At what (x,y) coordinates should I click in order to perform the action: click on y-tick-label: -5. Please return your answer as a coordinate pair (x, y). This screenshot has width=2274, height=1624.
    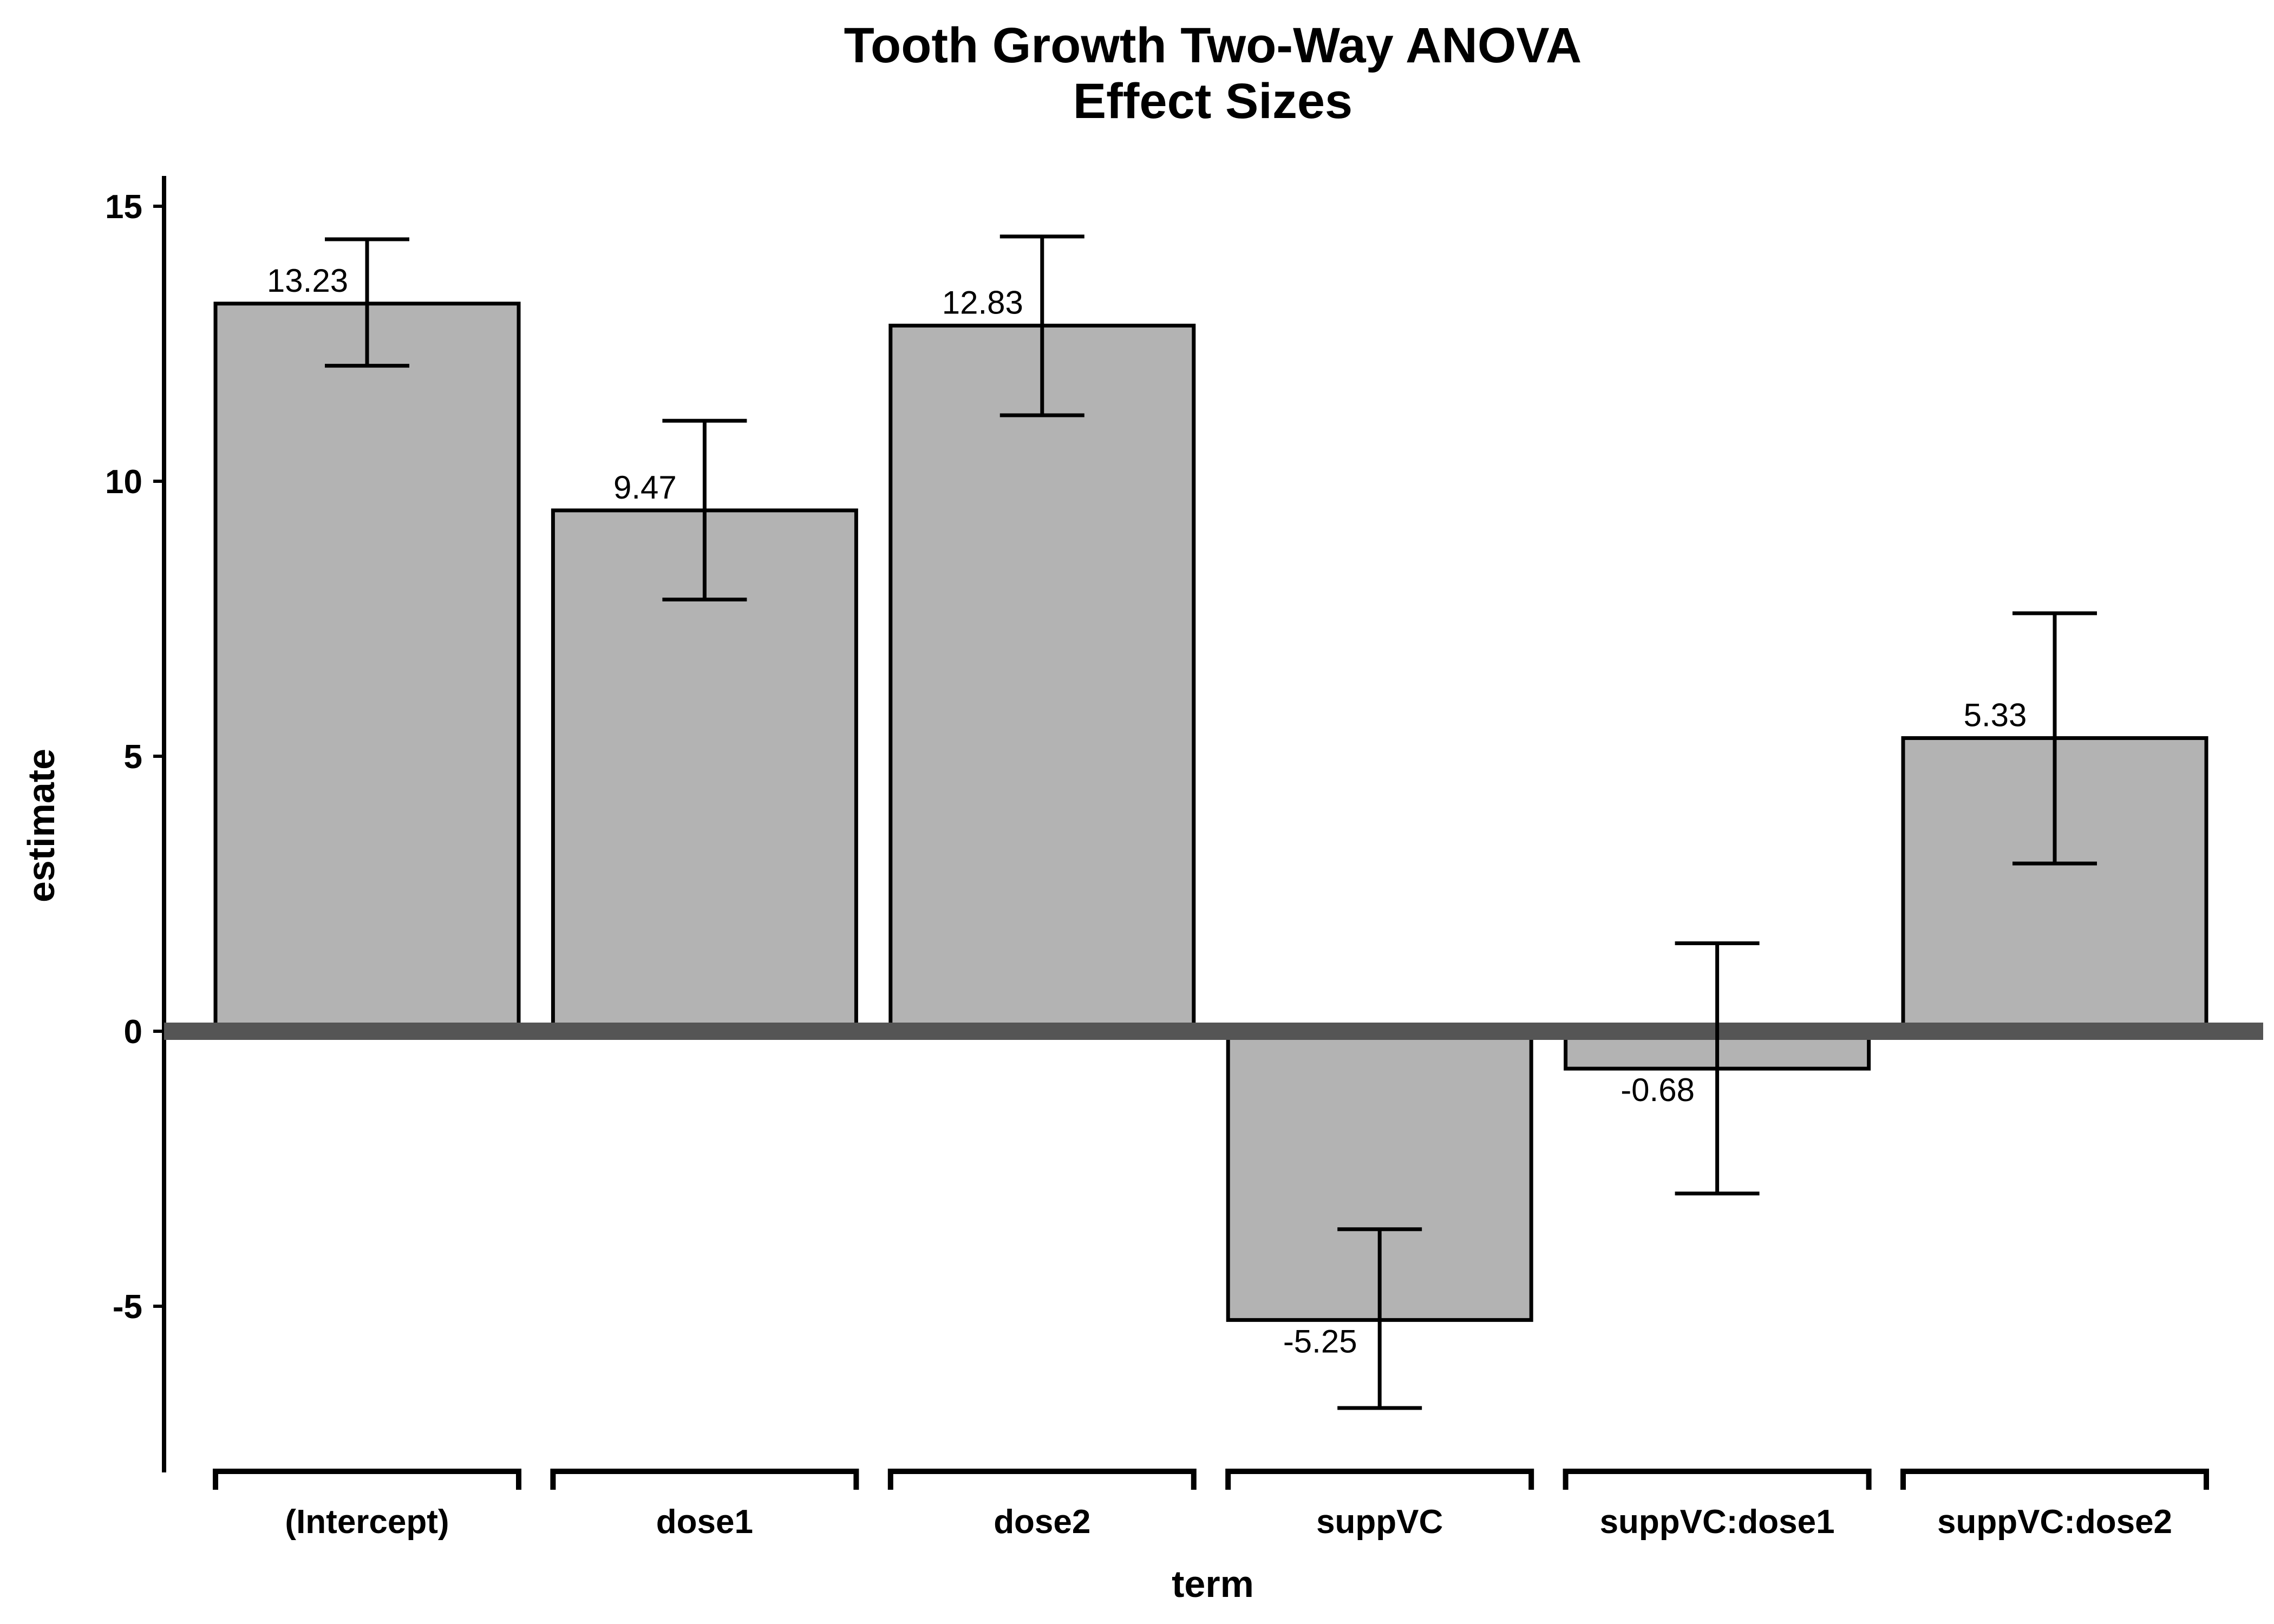
    Looking at the image, I should click on (128, 1307).